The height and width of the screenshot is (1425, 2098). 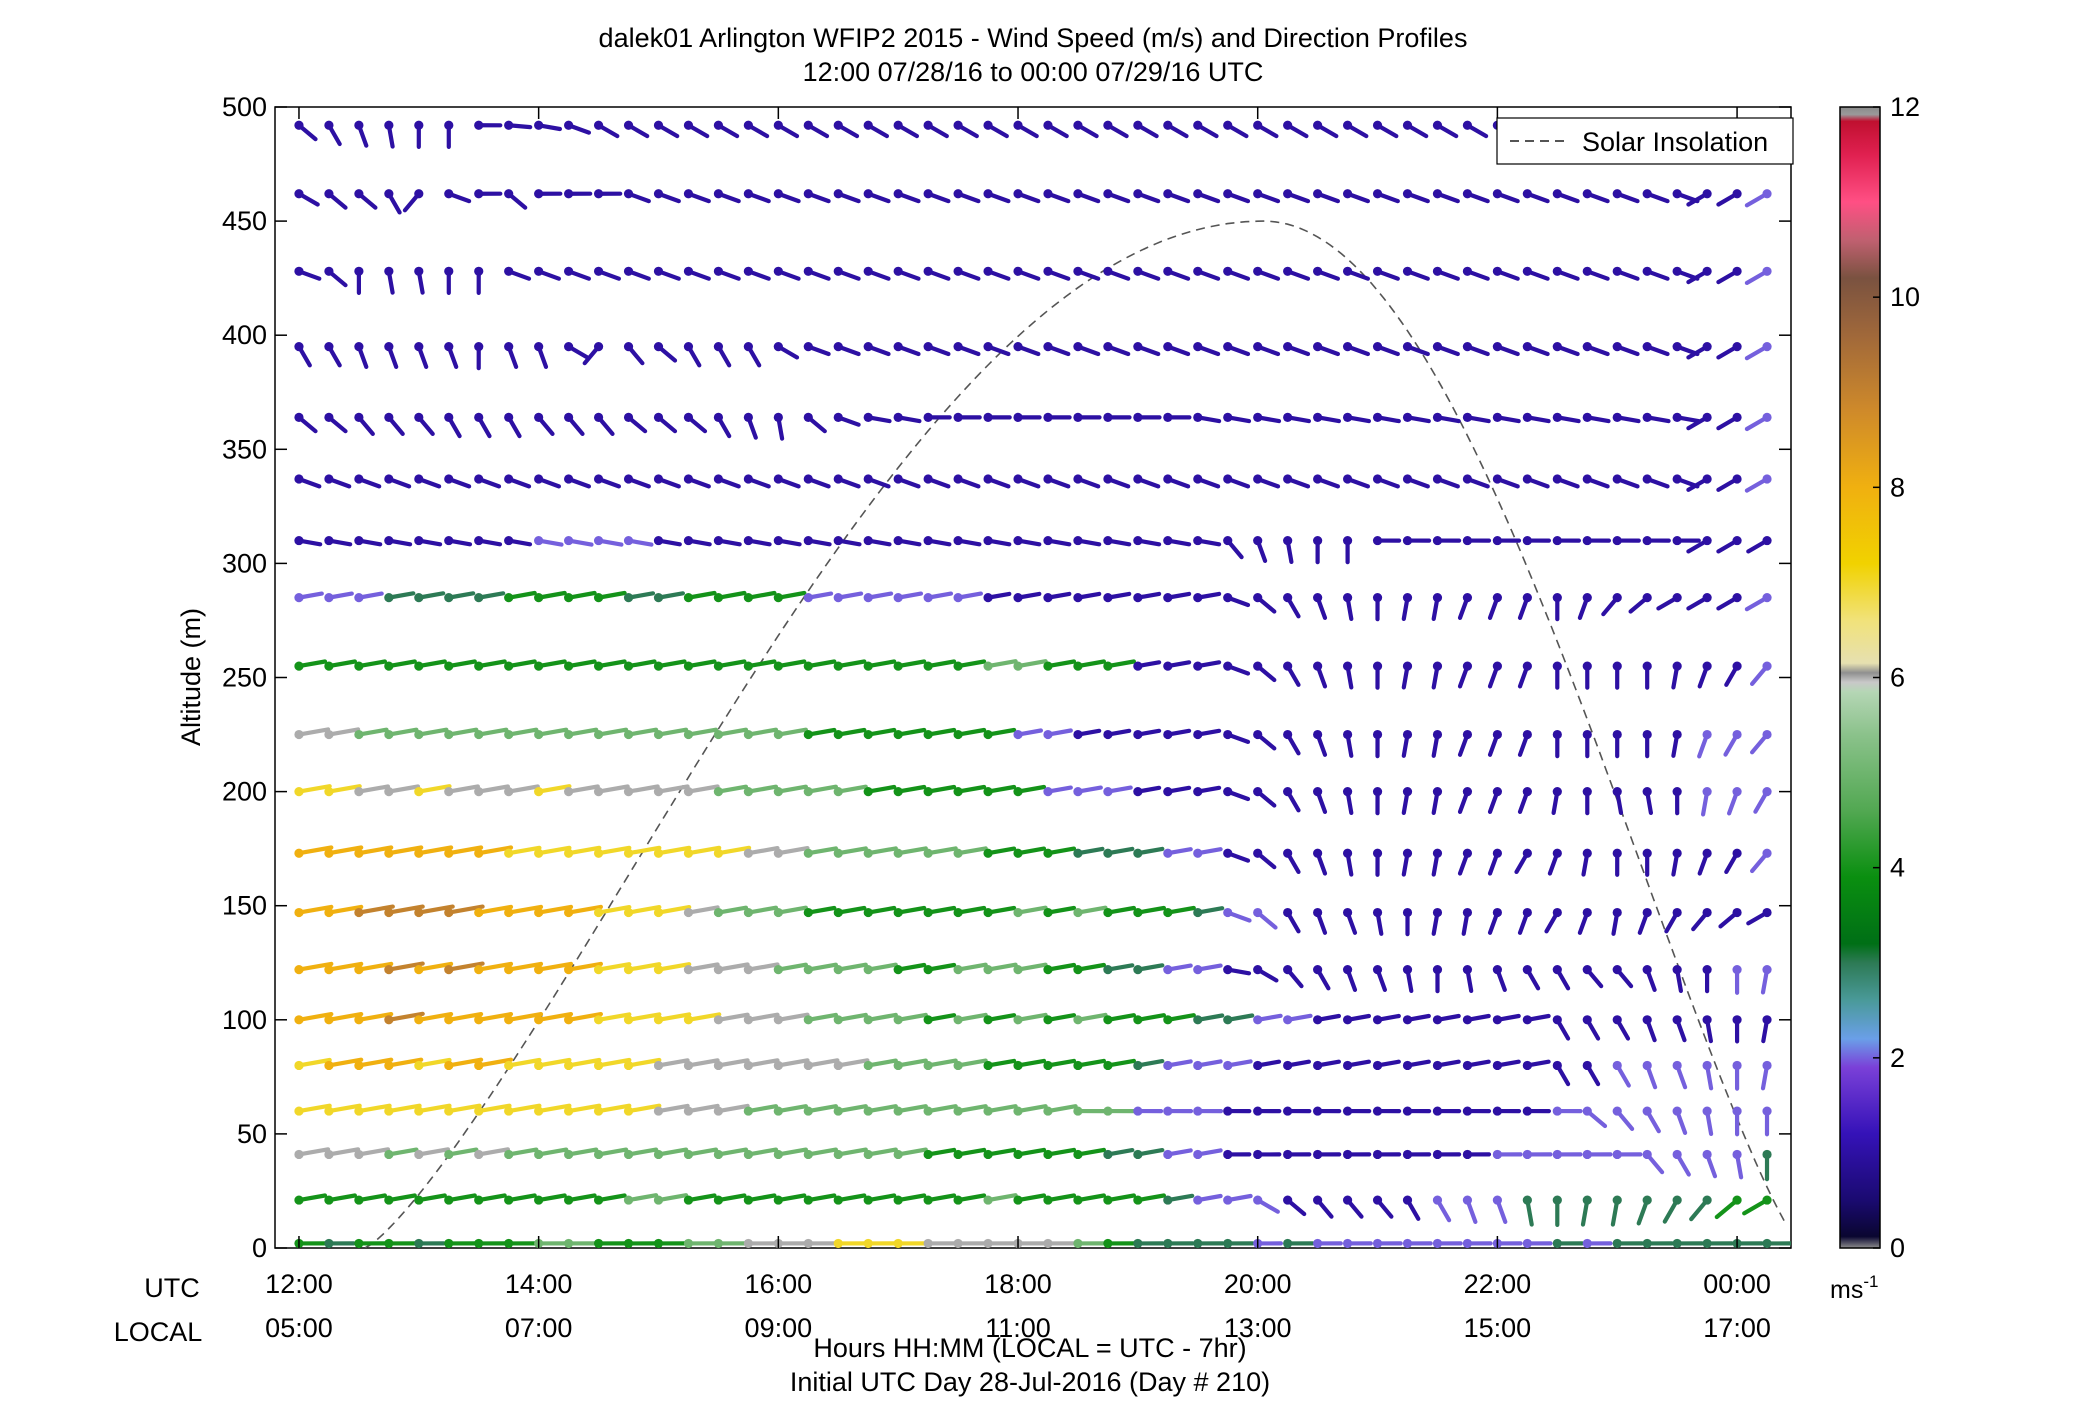 What do you see at coordinates (1258, 1284) in the screenshot?
I see `x-tick-label-utc: 20:00` at bounding box center [1258, 1284].